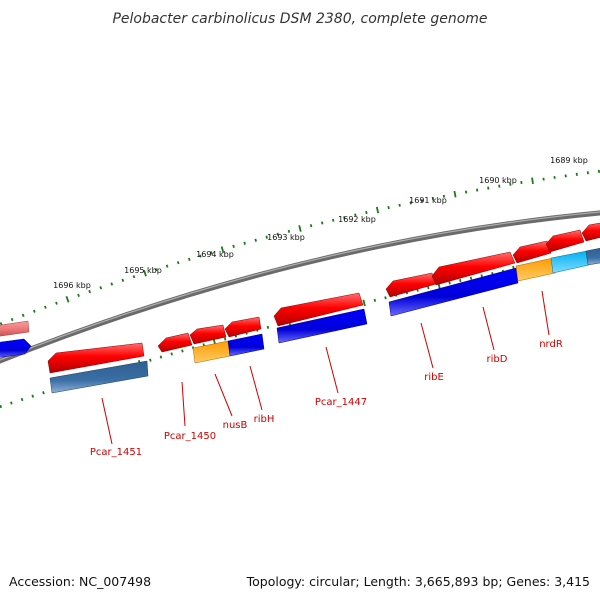  What do you see at coordinates (235, 425) in the screenshot?
I see `gene-label-nusb: nusB` at bounding box center [235, 425].